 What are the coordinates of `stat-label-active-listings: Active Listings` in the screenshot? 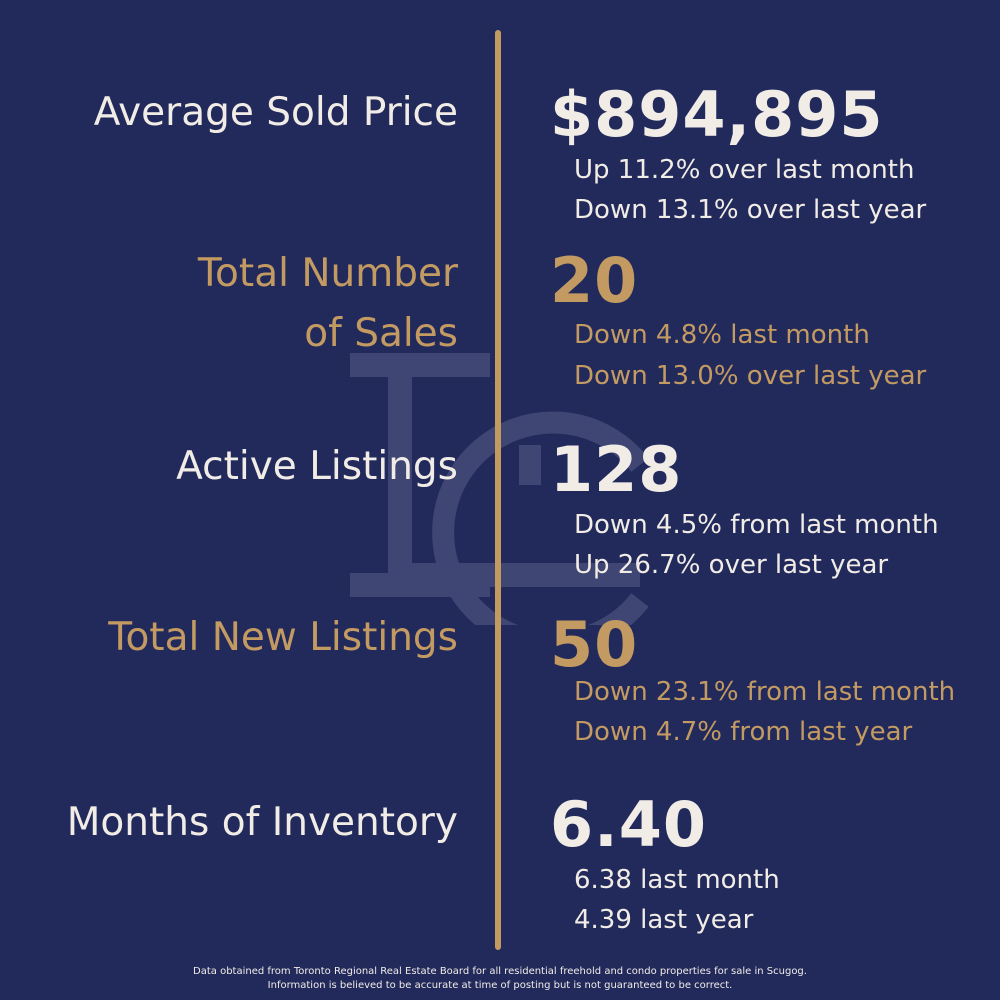 It's located at (317, 466).